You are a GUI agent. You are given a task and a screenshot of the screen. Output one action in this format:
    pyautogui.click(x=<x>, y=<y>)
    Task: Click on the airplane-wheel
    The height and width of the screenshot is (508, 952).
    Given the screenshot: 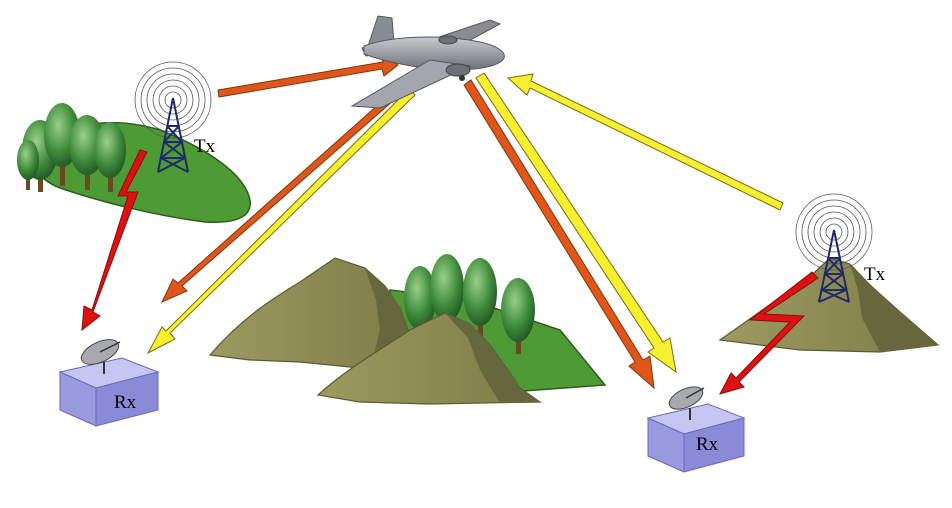 What is the action you would take?
    pyautogui.click(x=462, y=78)
    